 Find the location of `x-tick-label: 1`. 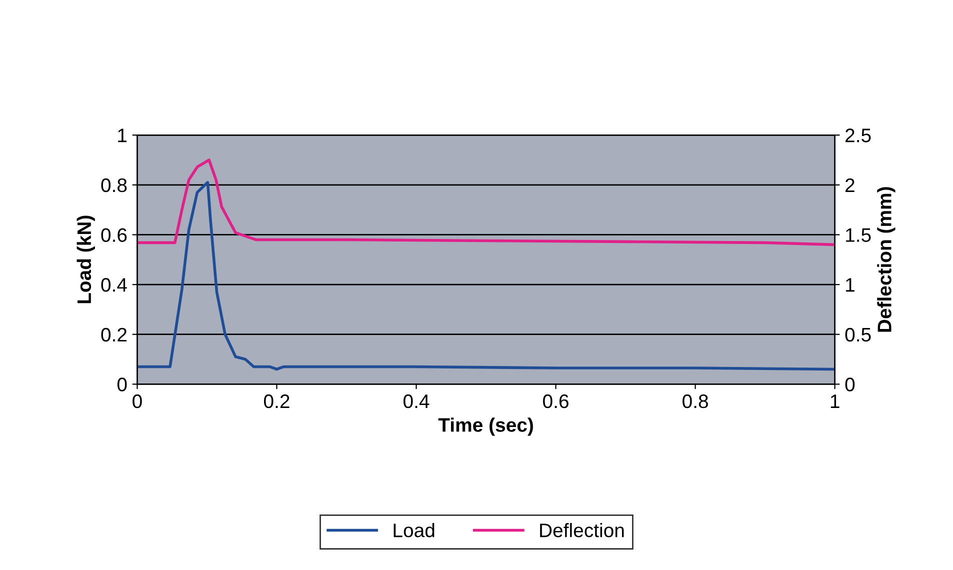

x-tick-label: 1 is located at coordinates (835, 401).